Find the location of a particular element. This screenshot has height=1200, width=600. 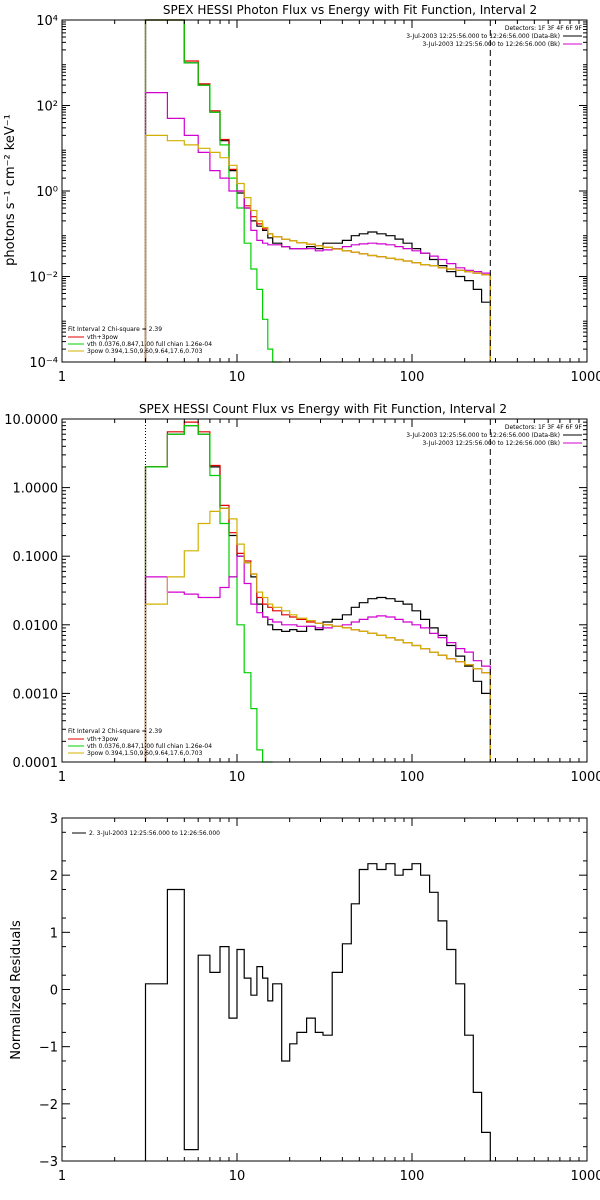

y-tick-label: −1 is located at coordinates (48, 1048).